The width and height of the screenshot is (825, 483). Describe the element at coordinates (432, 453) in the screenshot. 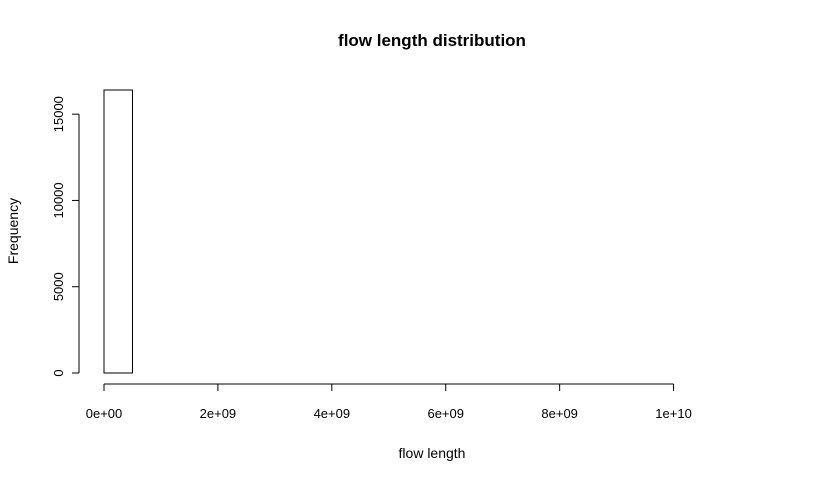

I see `x-axis-label: flow length` at that location.